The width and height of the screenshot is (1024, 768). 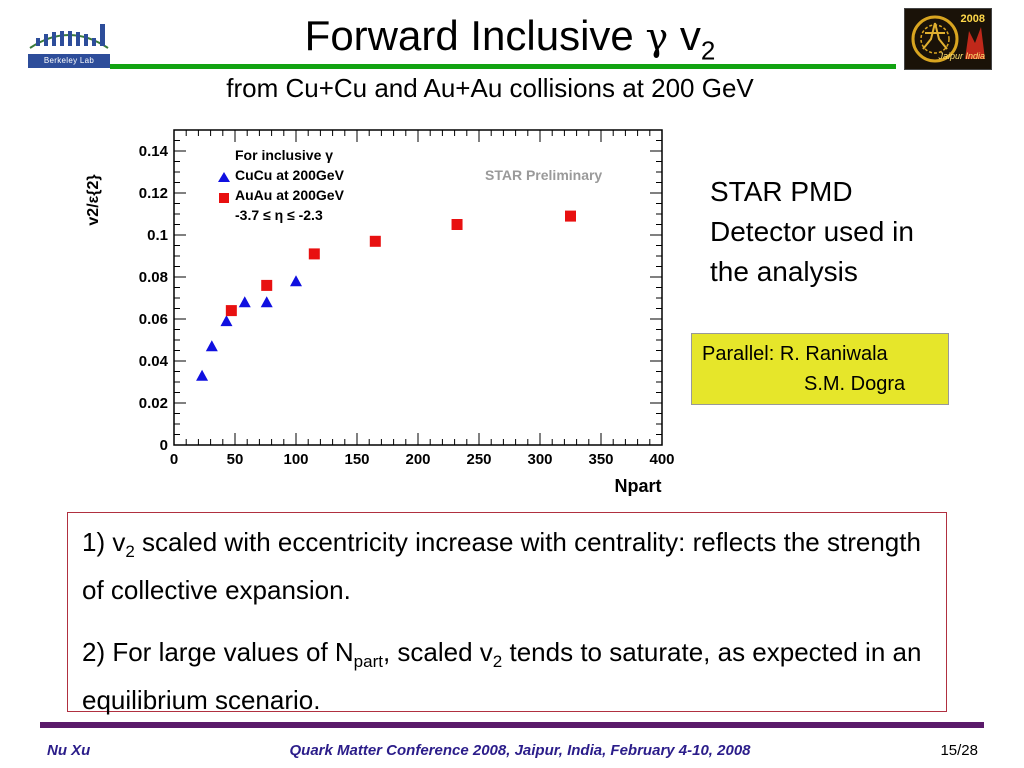 What do you see at coordinates (539, 459) in the screenshot?
I see `x-tick-label: 300` at bounding box center [539, 459].